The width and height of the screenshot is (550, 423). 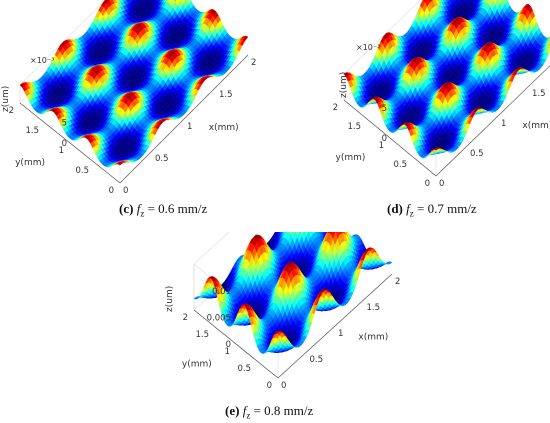 What do you see at coordinates (253, 63) in the screenshot?
I see `x-tick-label: 2` at bounding box center [253, 63].